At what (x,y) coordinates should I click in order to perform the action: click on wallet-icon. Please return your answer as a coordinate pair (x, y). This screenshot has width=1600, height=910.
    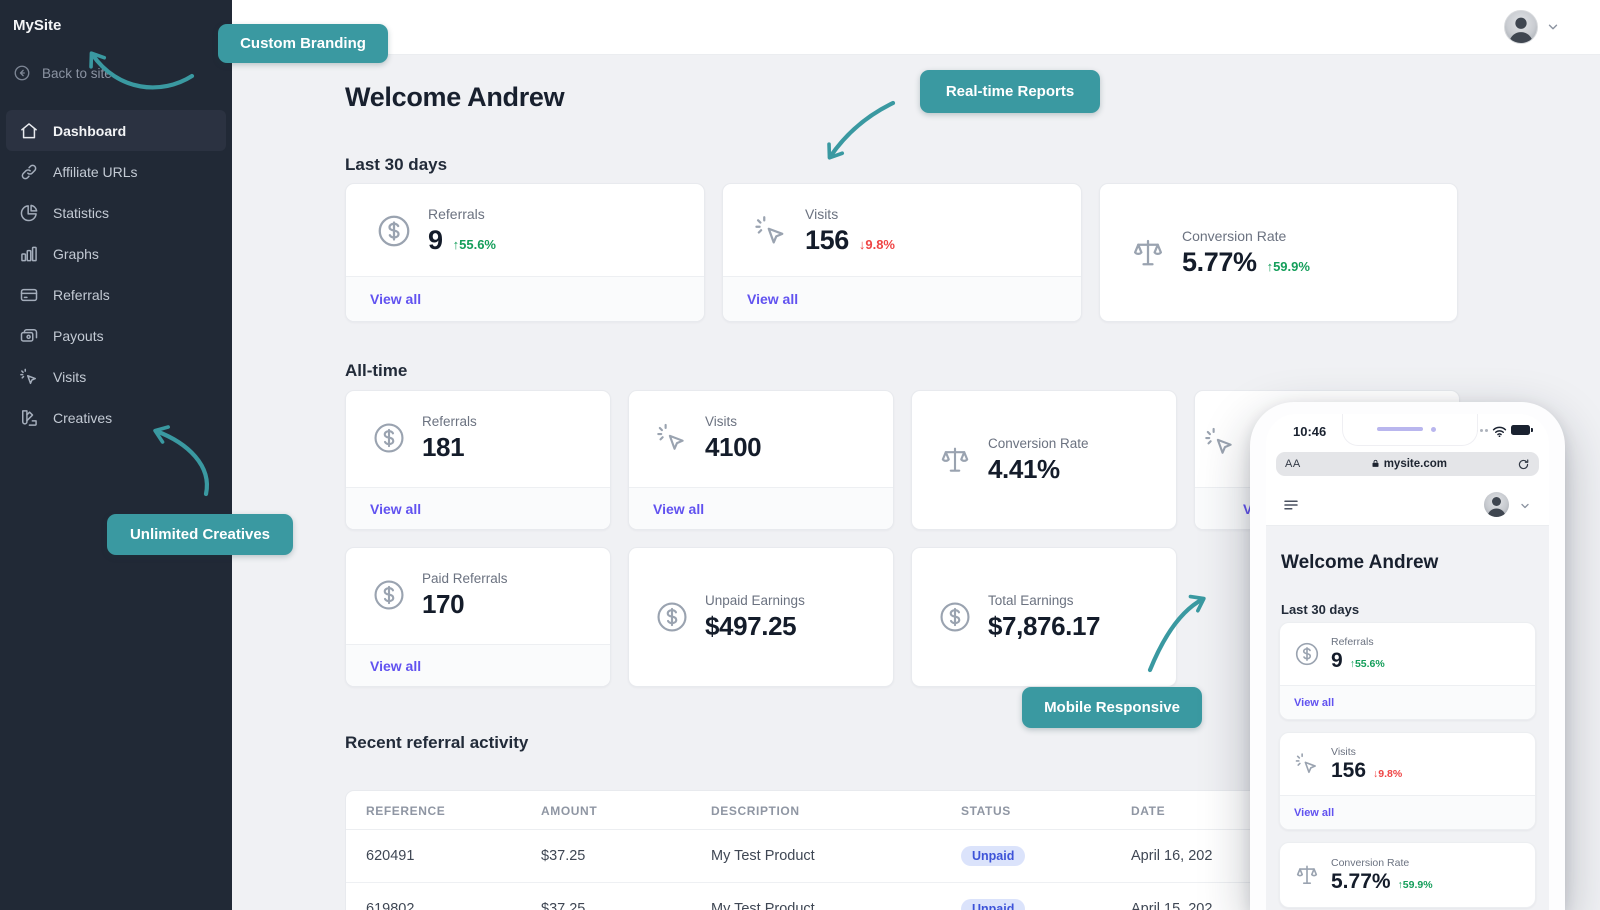
    Looking at the image, I should click on (29, 336).